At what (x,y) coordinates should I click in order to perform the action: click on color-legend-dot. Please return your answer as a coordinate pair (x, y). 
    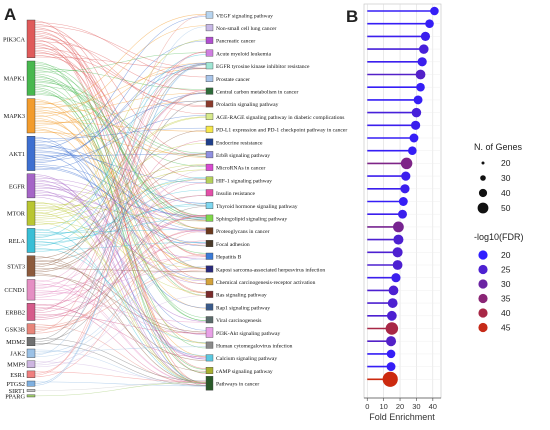
    Looking at the image, I should click on (483, 255).